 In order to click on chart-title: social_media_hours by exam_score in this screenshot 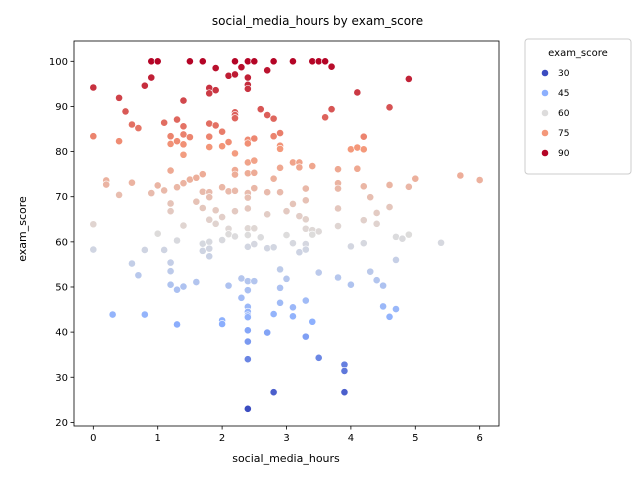, I will do `click(317, 21)`.